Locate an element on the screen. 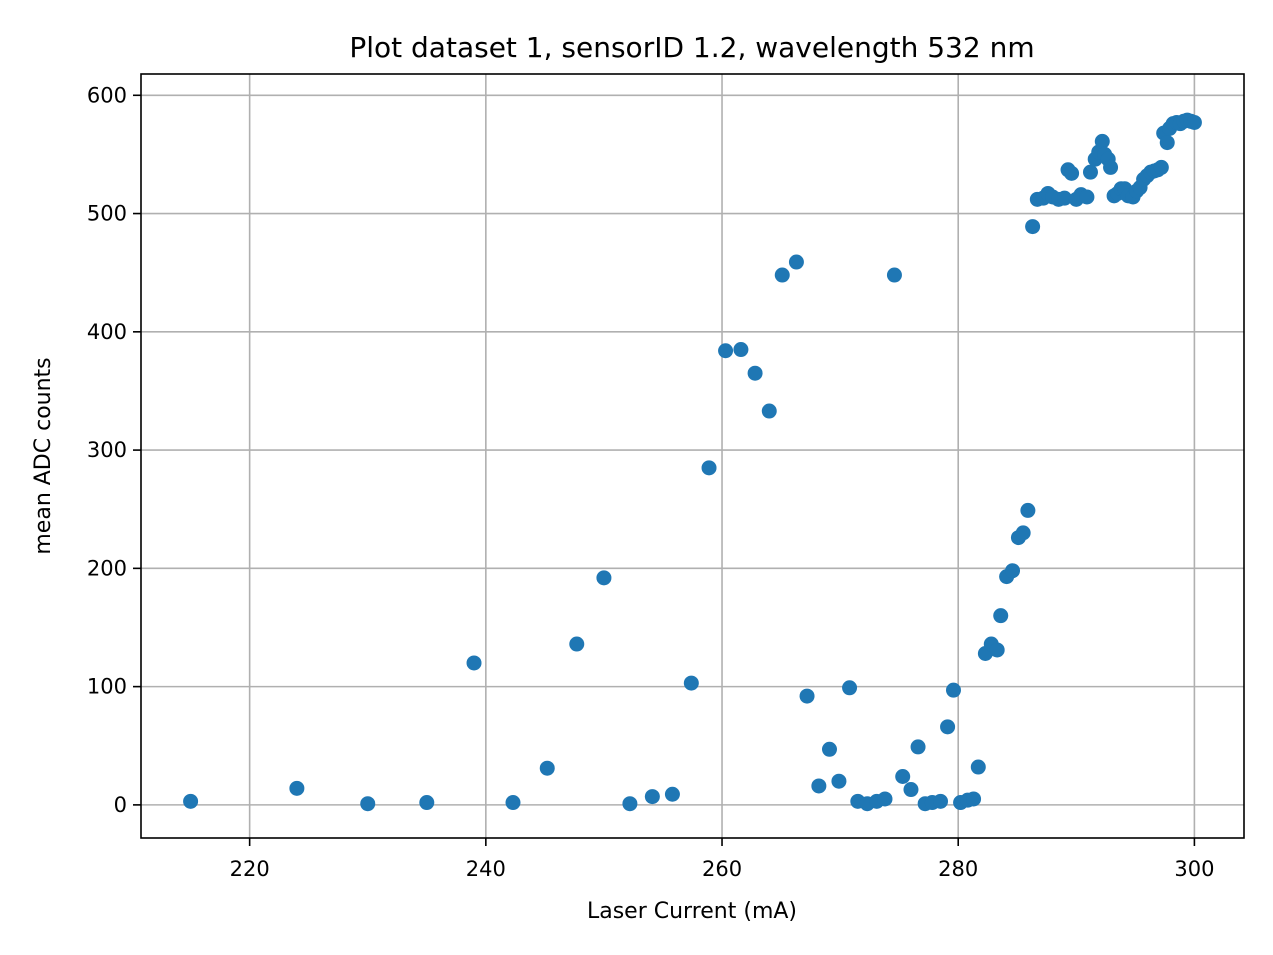 The image size is (1273, 955). x-tick-label: 240 is located at coordinates (486, 869).